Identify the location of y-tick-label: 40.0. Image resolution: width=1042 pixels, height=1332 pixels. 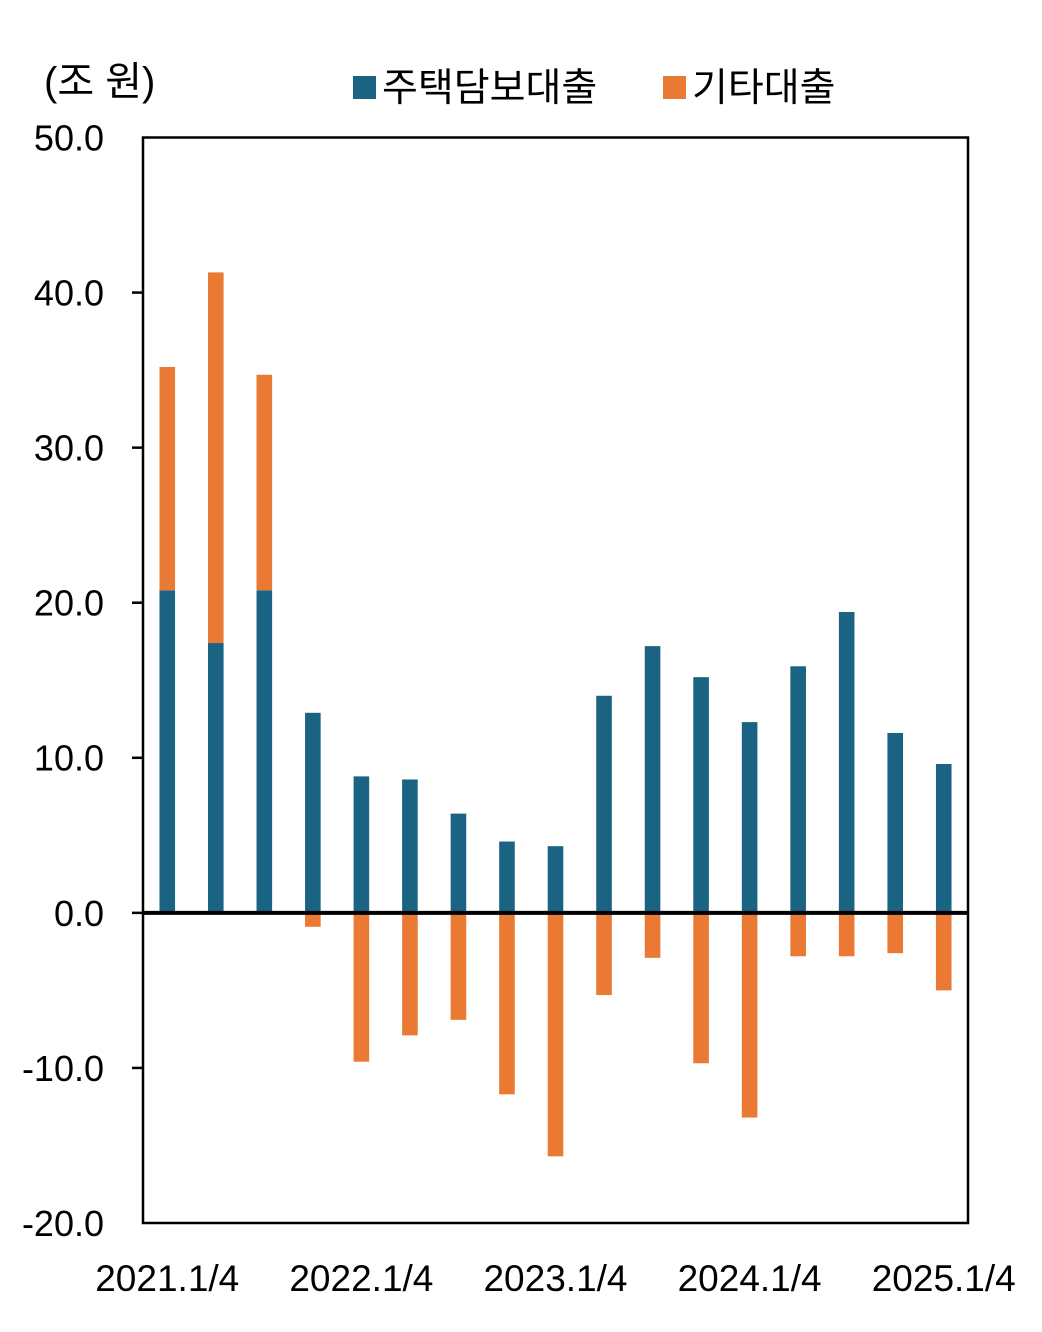
(69, 293).